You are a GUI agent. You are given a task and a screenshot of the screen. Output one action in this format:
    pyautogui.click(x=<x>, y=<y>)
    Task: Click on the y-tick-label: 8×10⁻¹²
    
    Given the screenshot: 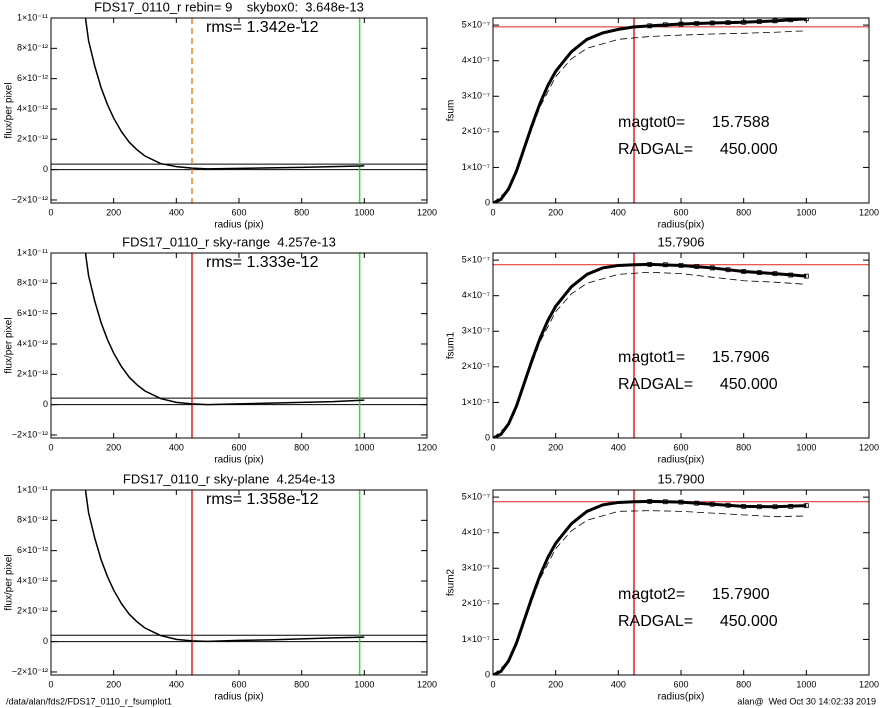 What is the action you would take?
    pyautogui.click(x=32, y=48)
    